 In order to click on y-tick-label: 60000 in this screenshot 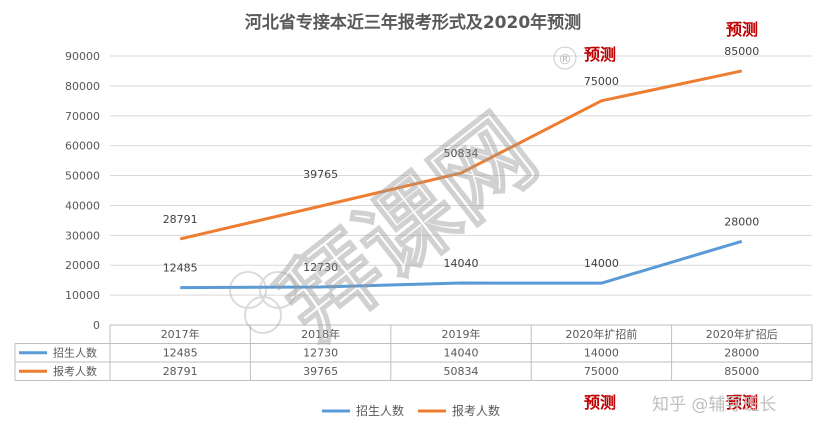, I will do `click(82, 146)`.